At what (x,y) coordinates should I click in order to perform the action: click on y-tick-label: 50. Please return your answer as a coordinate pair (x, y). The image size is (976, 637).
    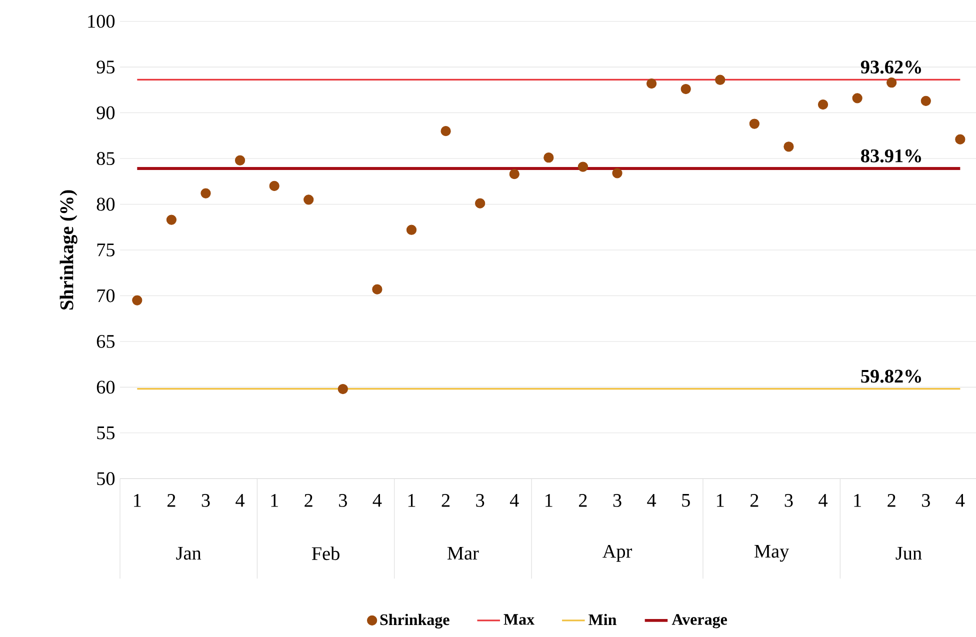
    Looking at the image, I should click on (106, 478).